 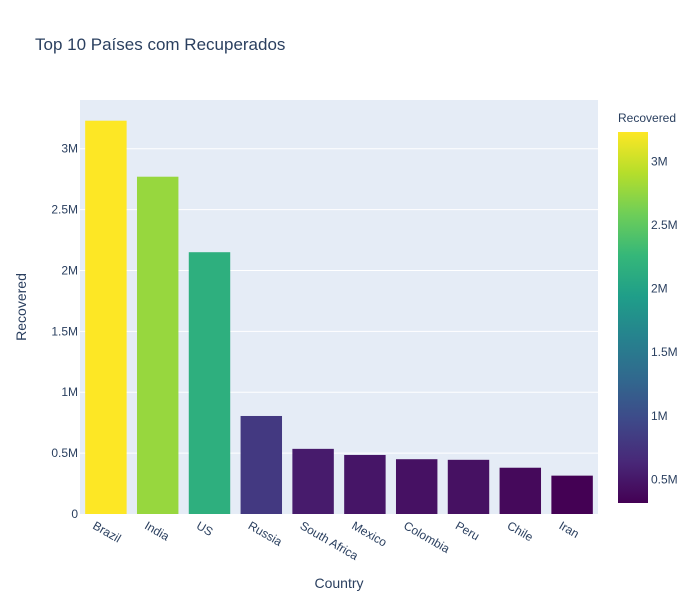 I want to click on y-tick-label: 1M, so click(x=69, y=392).